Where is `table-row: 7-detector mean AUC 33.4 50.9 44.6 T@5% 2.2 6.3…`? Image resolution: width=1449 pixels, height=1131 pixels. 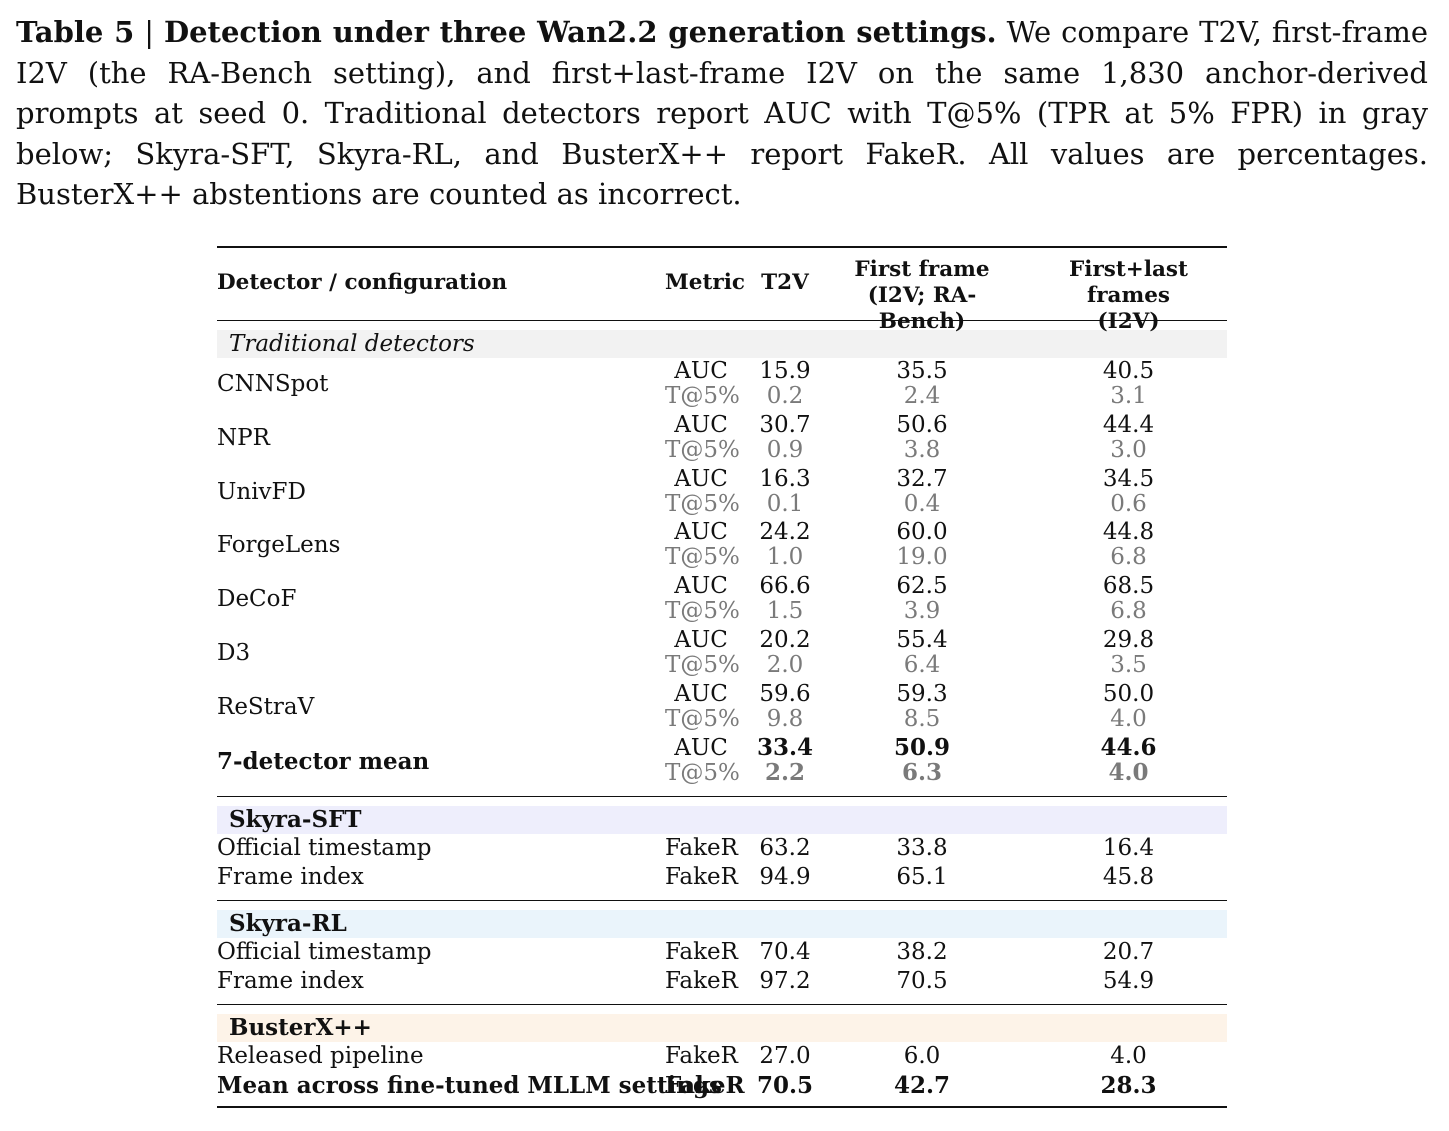
table-row: 7-detector mean AUC 33.4 50.9 44.6 T@5% 2.2 6.3… is located at coordinates (722, 761).